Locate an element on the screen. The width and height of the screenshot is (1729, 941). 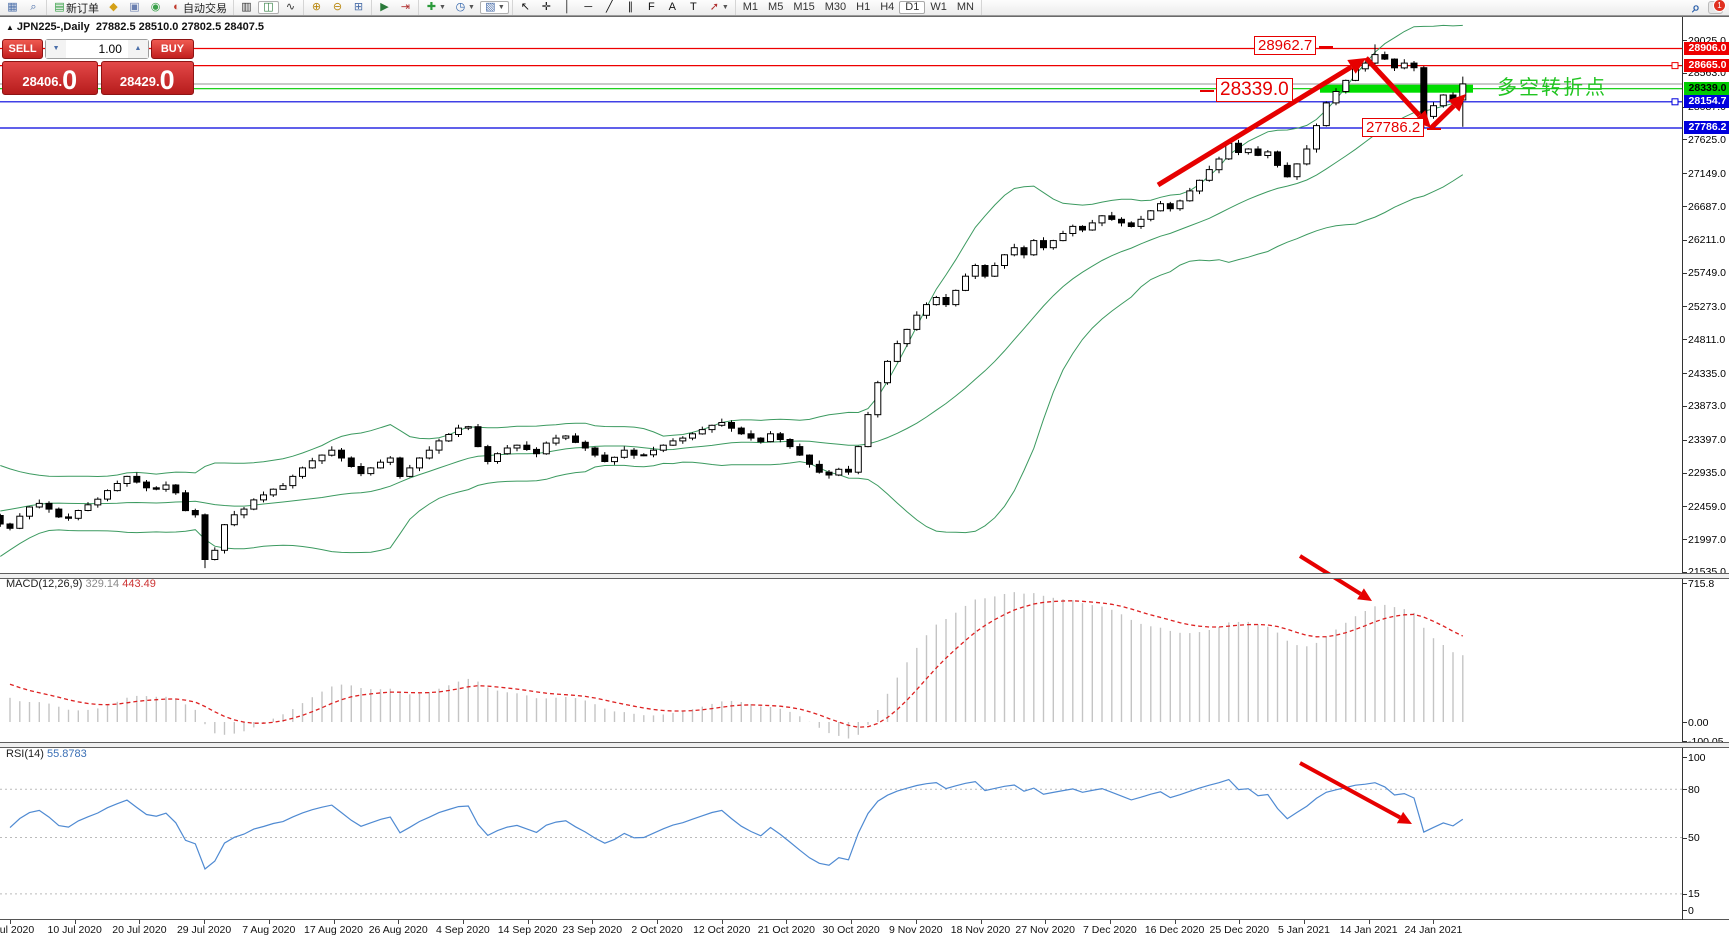
crosshair-icon: ✛ is located at coordinates (546, 7).